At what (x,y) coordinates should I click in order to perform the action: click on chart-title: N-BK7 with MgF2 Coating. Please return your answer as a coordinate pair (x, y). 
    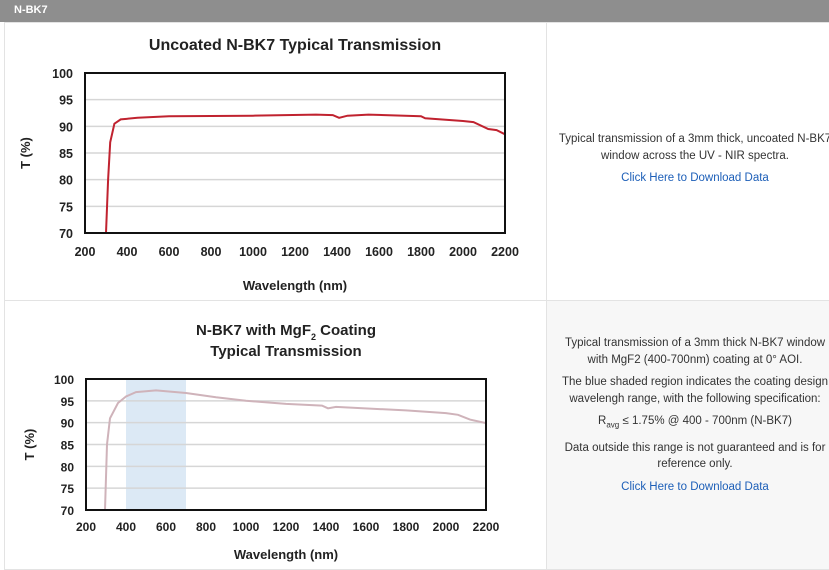
    Looking at the image, I should click on (286, 332).